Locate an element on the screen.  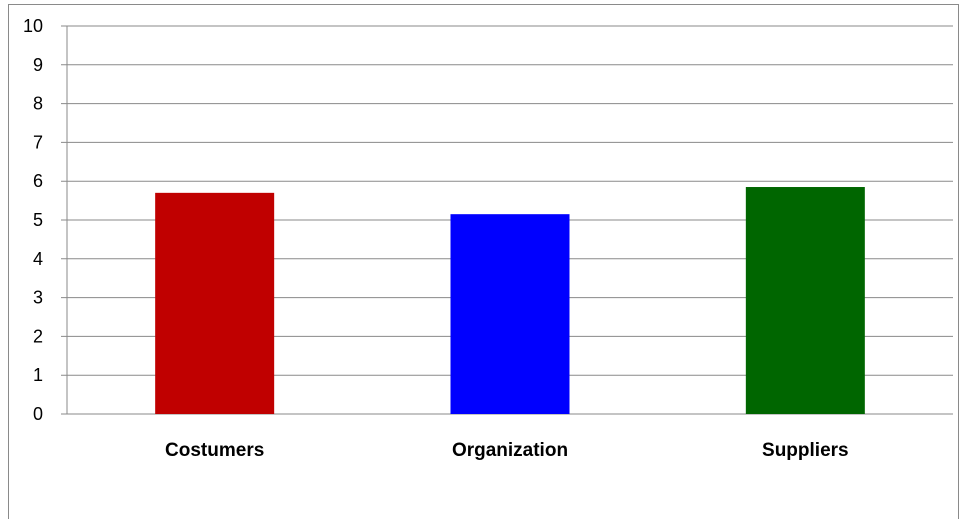
y-tick-label: 7 is located at coordinates (38, 142).